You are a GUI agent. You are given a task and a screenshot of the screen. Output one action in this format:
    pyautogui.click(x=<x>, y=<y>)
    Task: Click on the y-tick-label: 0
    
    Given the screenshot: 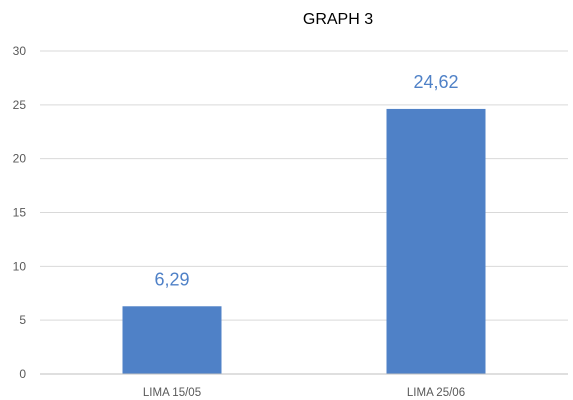 What is the action you would take?
    pyautogui.click(x=22, y=374)
    